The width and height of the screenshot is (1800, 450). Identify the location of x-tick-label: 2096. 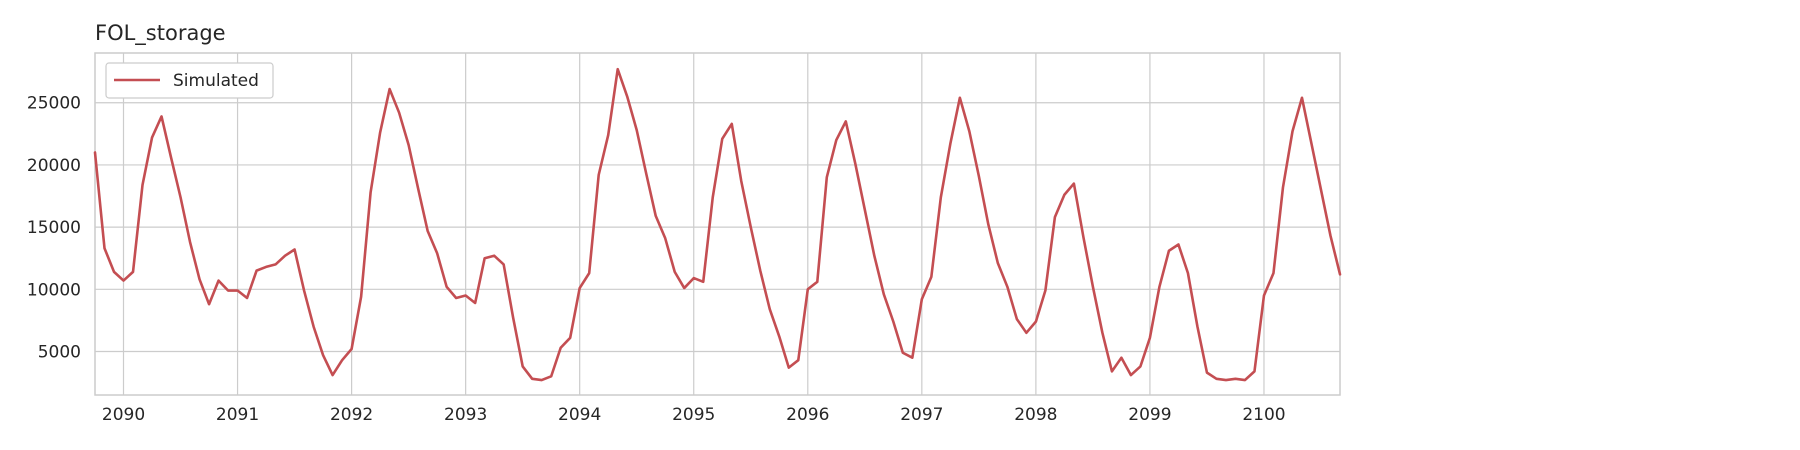
(807, 415).